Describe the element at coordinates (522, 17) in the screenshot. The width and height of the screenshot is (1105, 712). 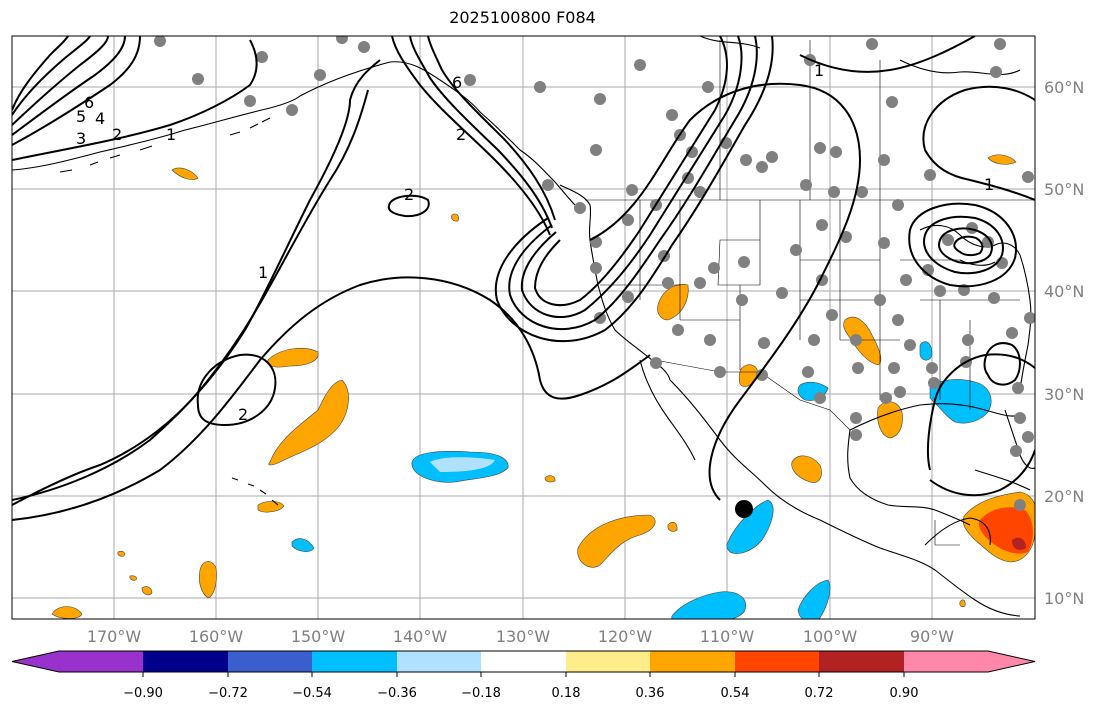
I see `map-title: 2025100800 F084` at that location.